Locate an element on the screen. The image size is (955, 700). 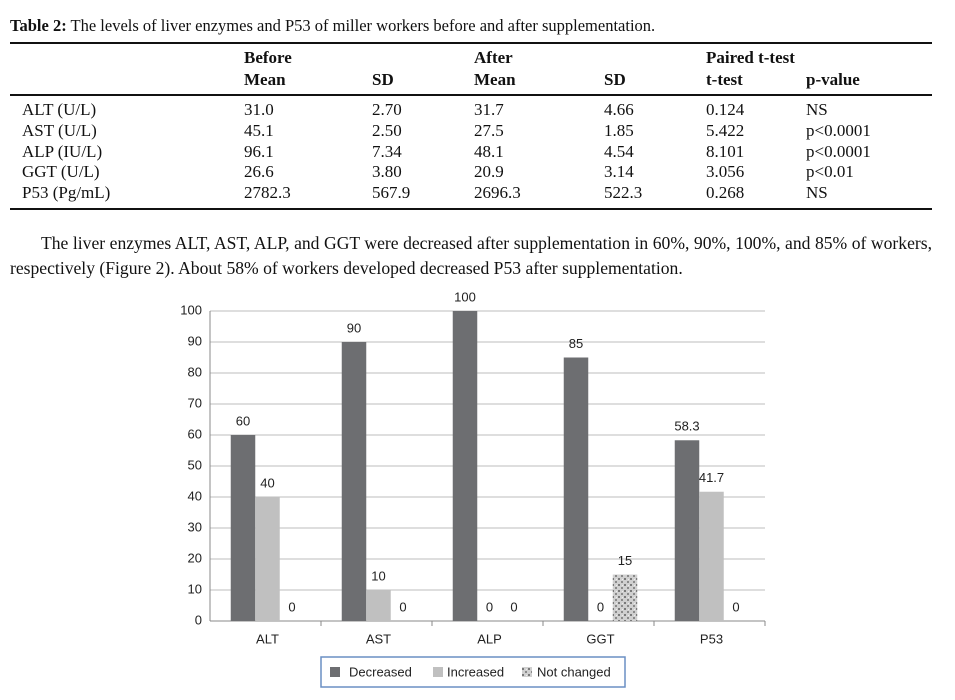
table-cell: 3.056 is located at coordinates (725, 172).